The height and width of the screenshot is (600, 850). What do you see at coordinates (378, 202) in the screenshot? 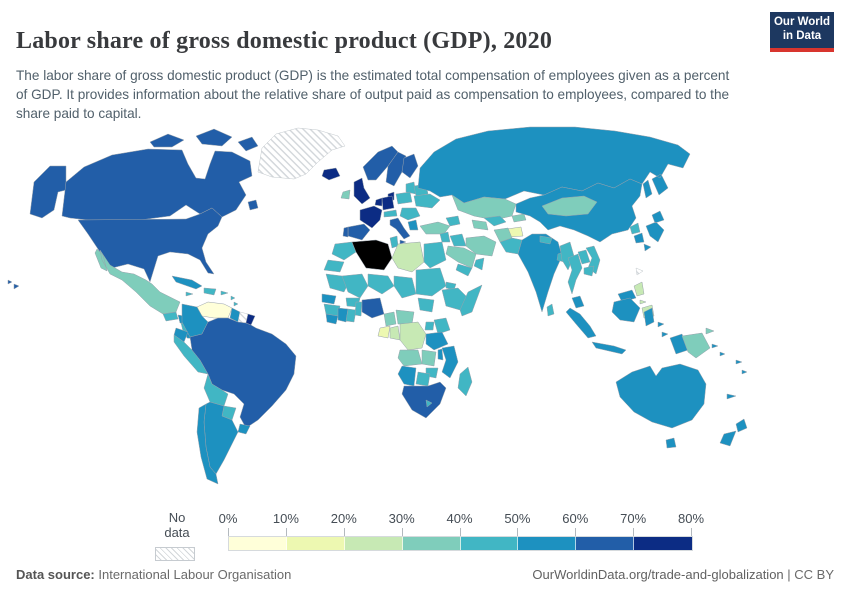
I see `country-benelux` at bounding box center [378, 202].